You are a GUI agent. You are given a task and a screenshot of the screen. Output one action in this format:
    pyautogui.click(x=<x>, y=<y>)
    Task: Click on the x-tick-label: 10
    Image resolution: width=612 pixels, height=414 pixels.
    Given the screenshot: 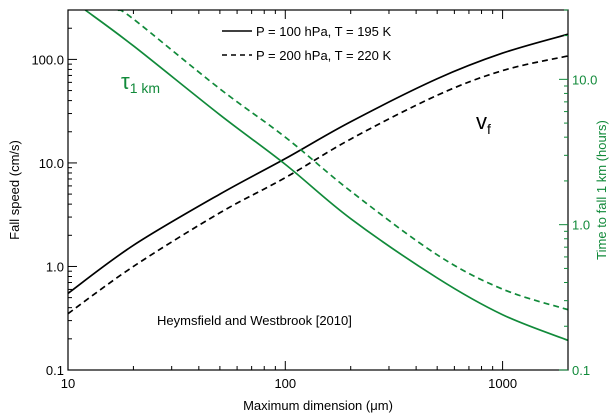 What is the action you would take?
    pyautogui.click(x=68, y=383)
    